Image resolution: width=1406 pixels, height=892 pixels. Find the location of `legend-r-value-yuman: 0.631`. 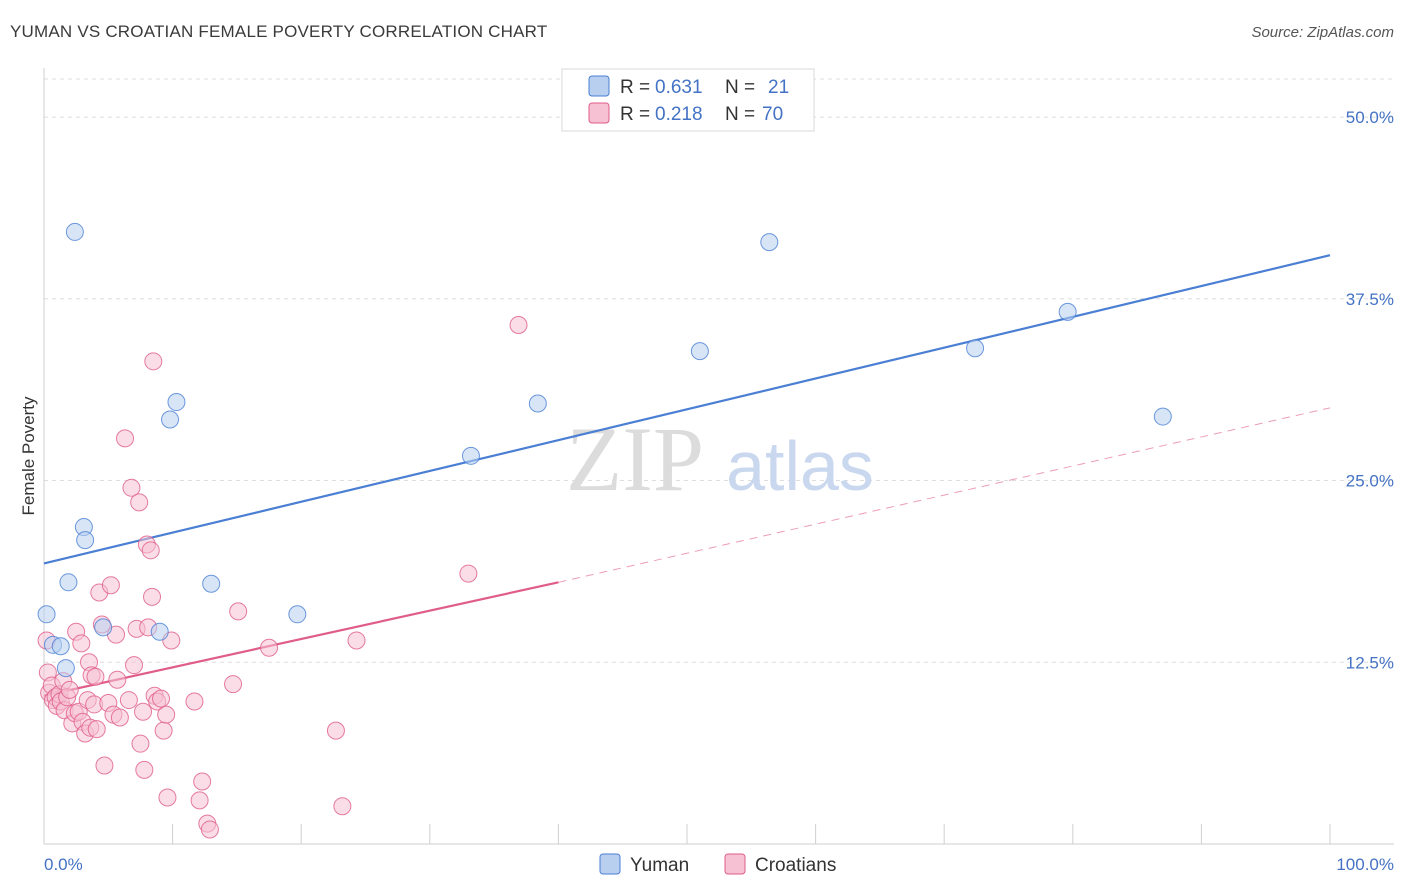

legend-r-value-yuman: 0.631 is located at coordinates (679, 87).